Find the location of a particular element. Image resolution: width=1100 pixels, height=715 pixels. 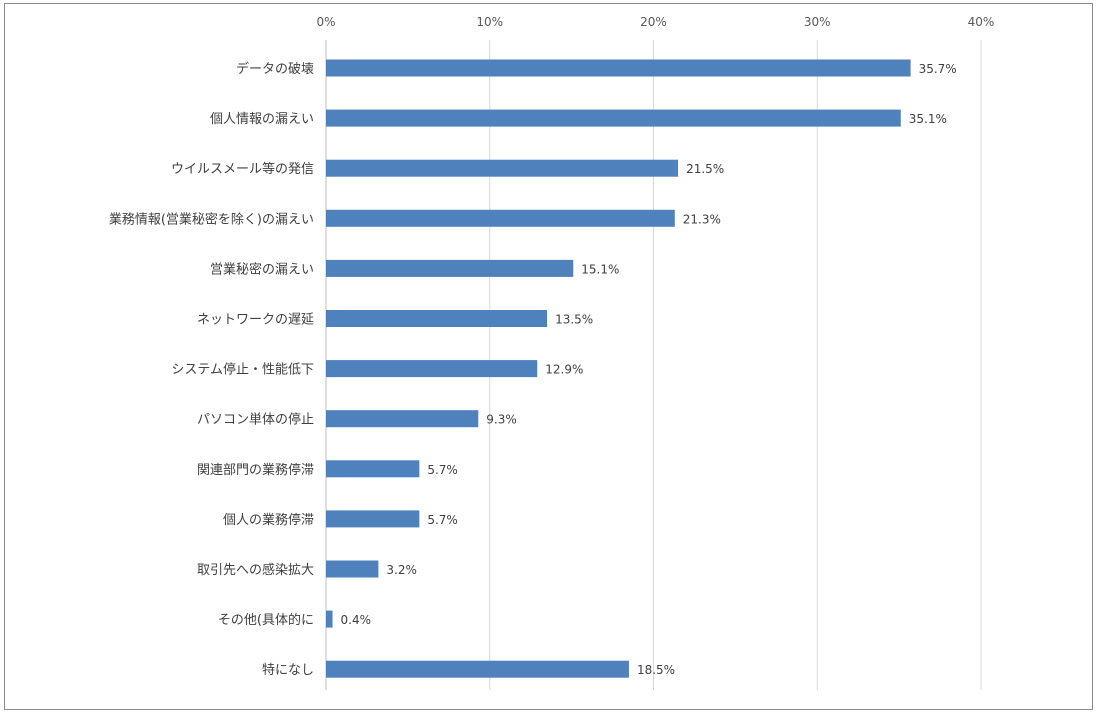

category-label: 個人の業務停滞 is located at coordinates (268, 520).